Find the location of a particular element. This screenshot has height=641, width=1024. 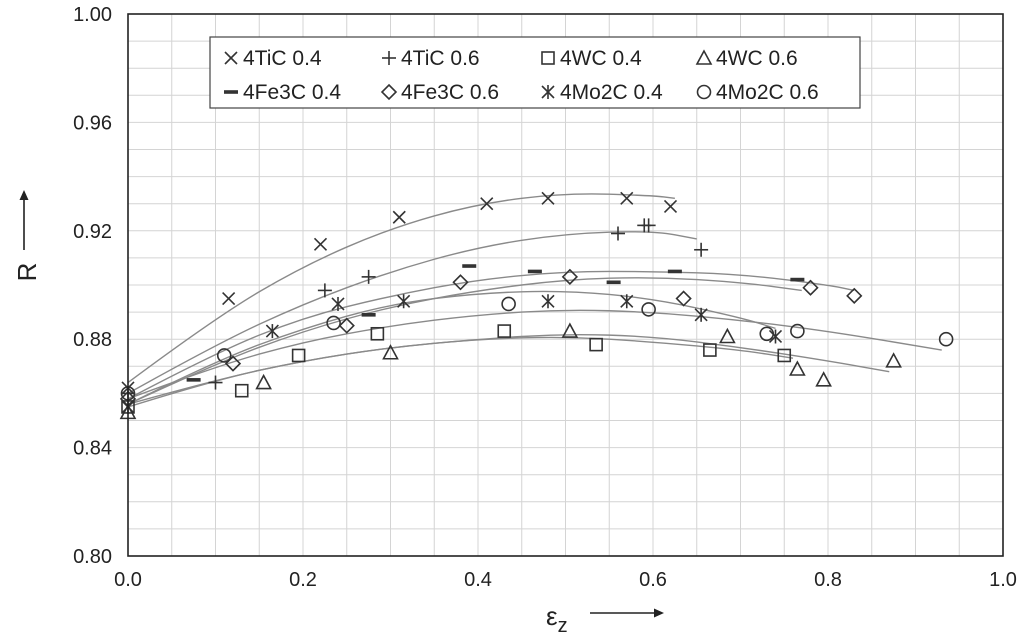

y-tick-label: 0.96 is located at coordinates (92, 123).